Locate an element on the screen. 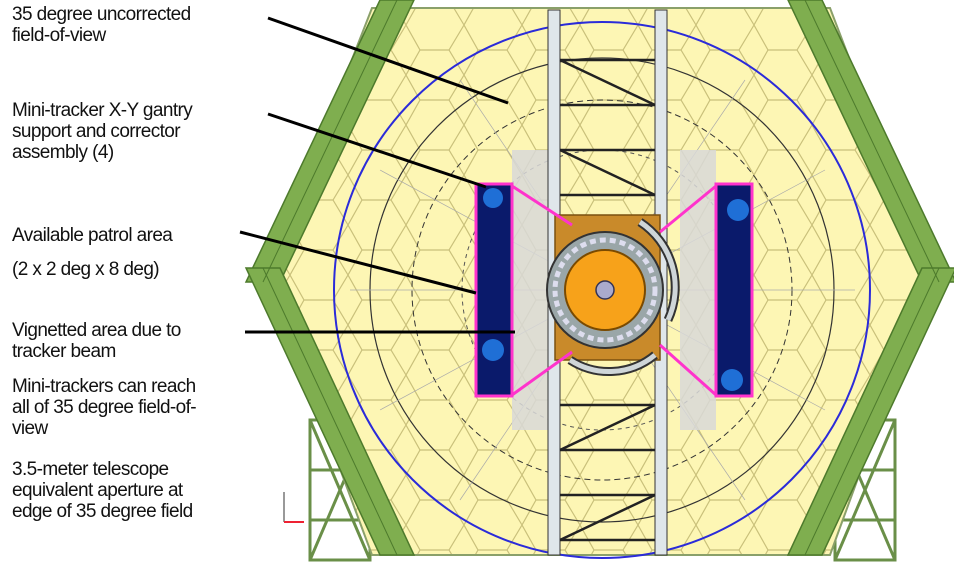  callout-line: view is located at coordinates (30, 428).